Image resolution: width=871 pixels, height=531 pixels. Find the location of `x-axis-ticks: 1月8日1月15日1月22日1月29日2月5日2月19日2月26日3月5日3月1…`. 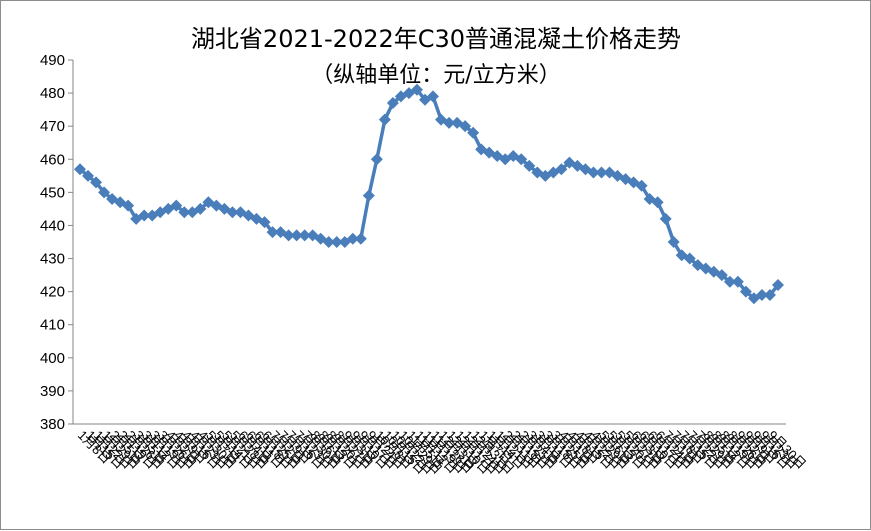

x-axis-ticks: 1月8日1月15日1月22日1月29日2月5日2月19日2月26日3月5日3月1… is located at coordinates (442, 452).